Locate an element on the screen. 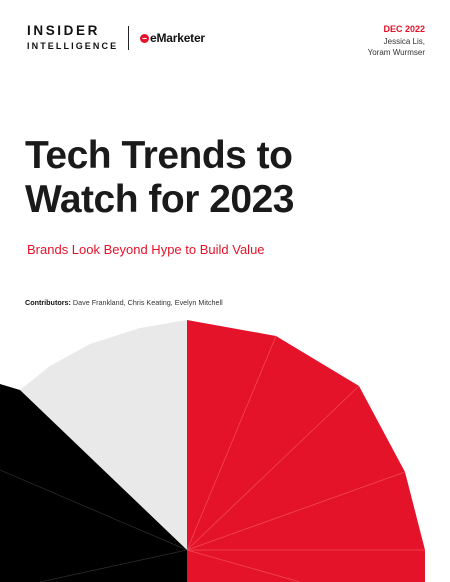 The width and height of the screenshot is (450, 582). pie-black-slice-lines is located at coordinates (94, 525).